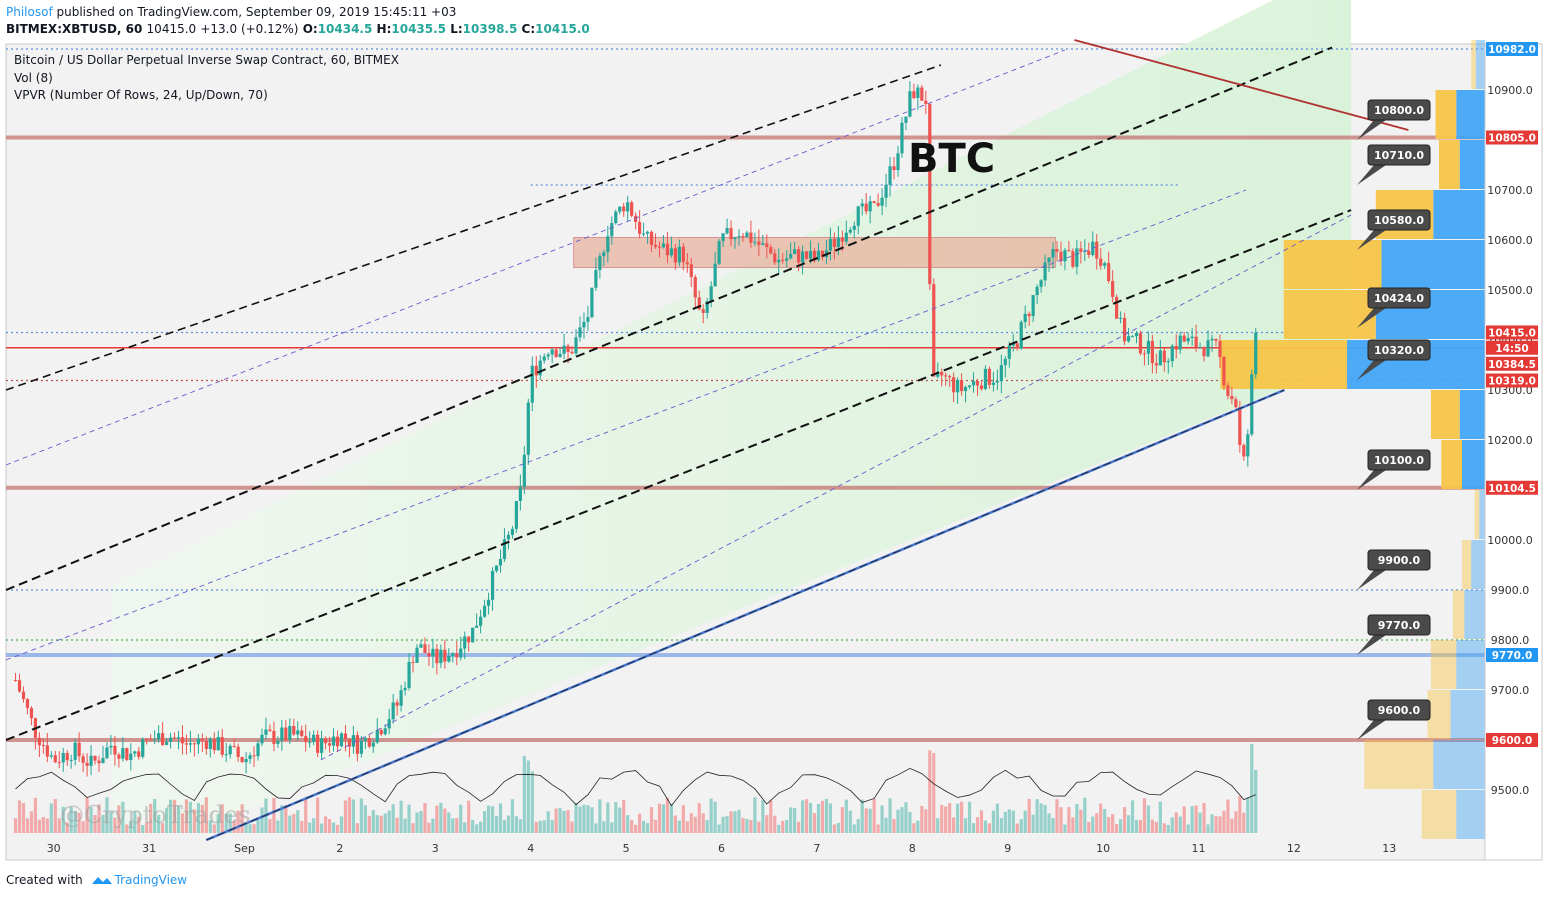  I want to click on note-label: 10100.0, so click(1399, 460).